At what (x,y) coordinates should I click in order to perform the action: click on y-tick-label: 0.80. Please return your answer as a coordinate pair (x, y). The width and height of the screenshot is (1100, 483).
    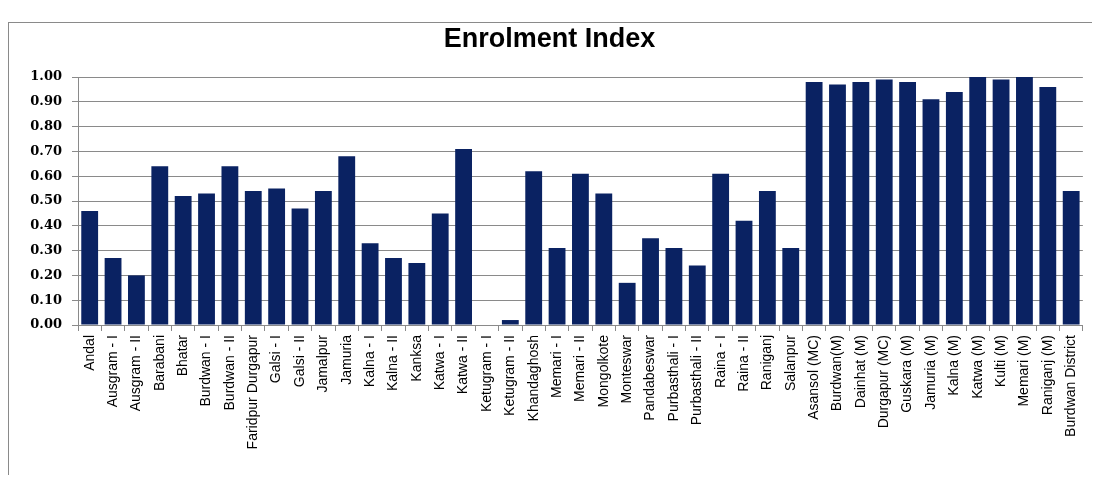
    Looking at the image, I should click on (46, 125).